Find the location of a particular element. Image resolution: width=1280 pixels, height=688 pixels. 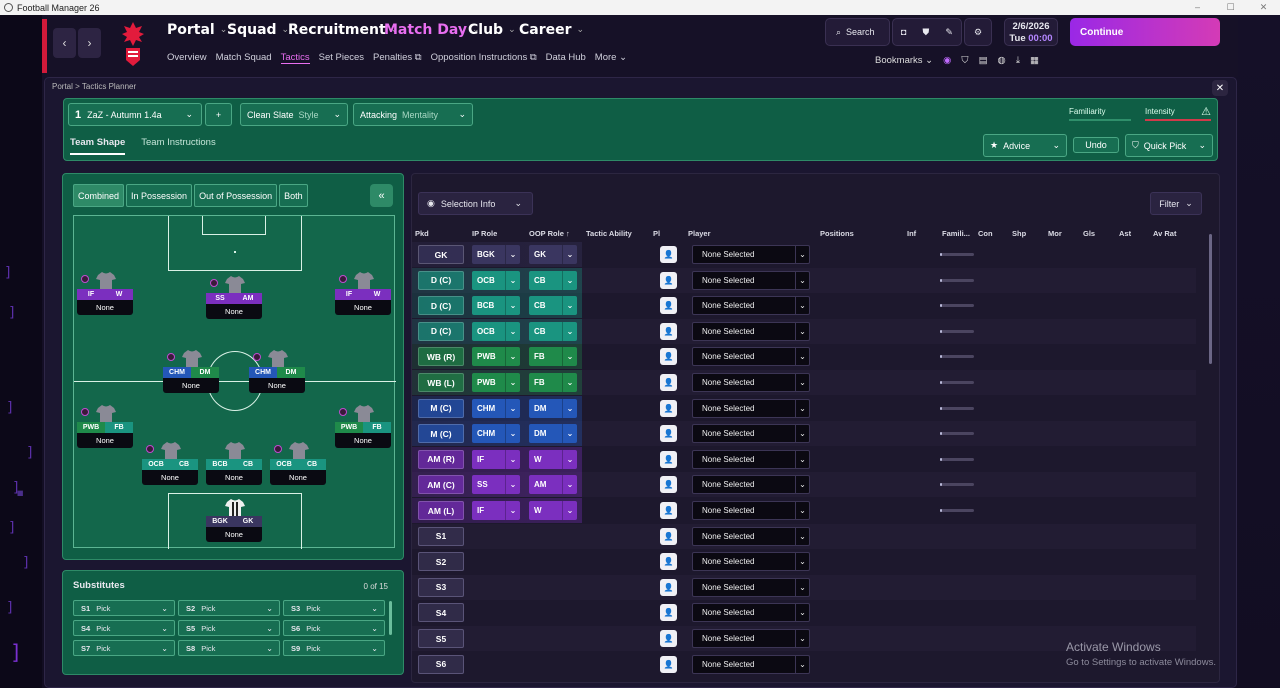

column-header: Ast is located at coordinates (1125, 233).